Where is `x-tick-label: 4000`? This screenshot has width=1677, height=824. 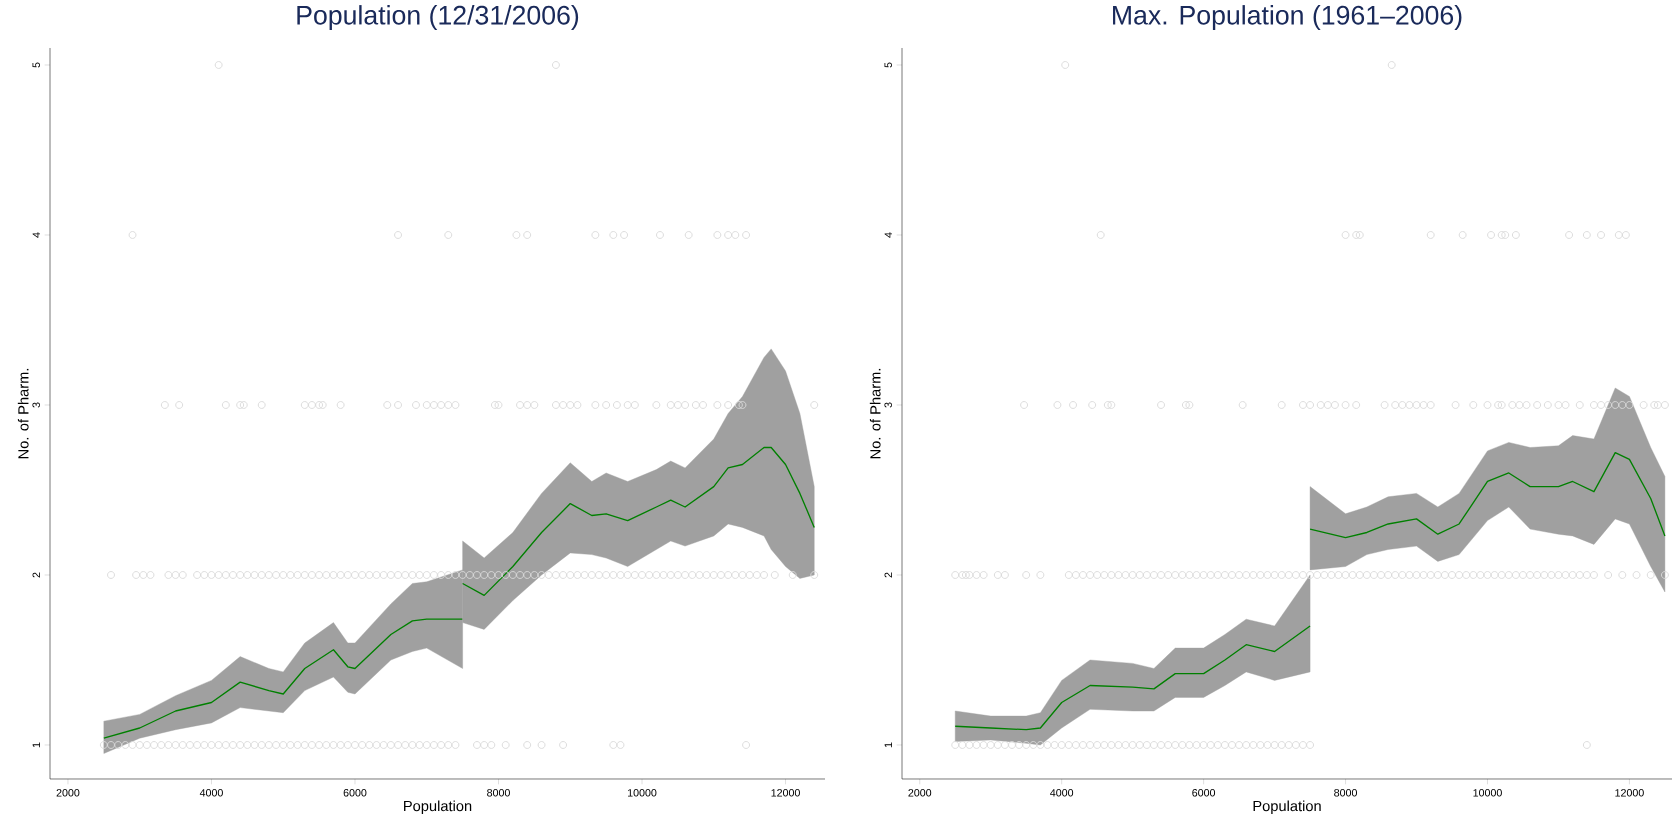
x-tick-label: 4000 is located at coordinates (211, 793).